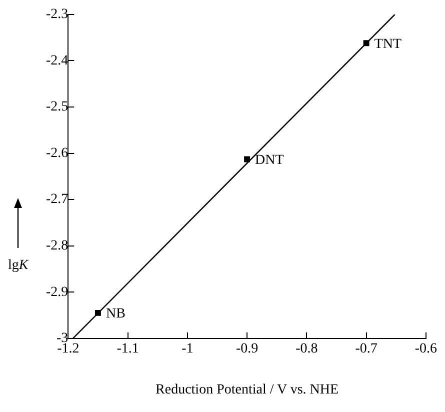 This screenshot has height=412, width=445. Describe the element at coordinates (247, 348) in the screenshot. I see `x-tick-label: -0.9` at that location.